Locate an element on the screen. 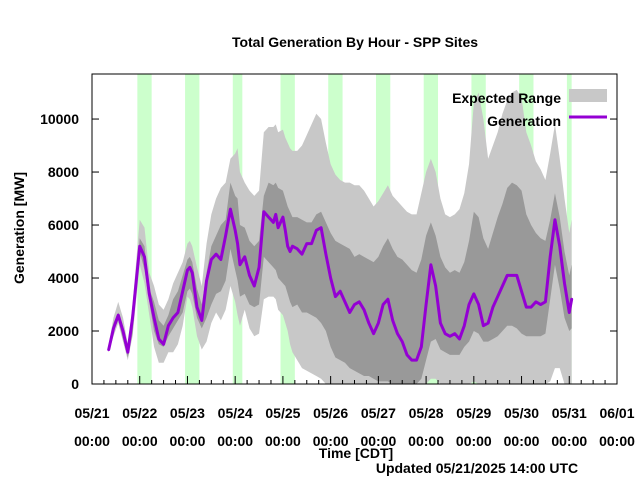 This screenshot has height=480, width=640. y-tick-label-5: 10000 is located at coordinates (59, 119).